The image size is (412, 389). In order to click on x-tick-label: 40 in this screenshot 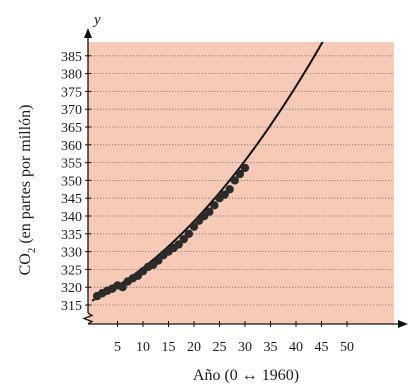, I will do `click(296, 347)`.